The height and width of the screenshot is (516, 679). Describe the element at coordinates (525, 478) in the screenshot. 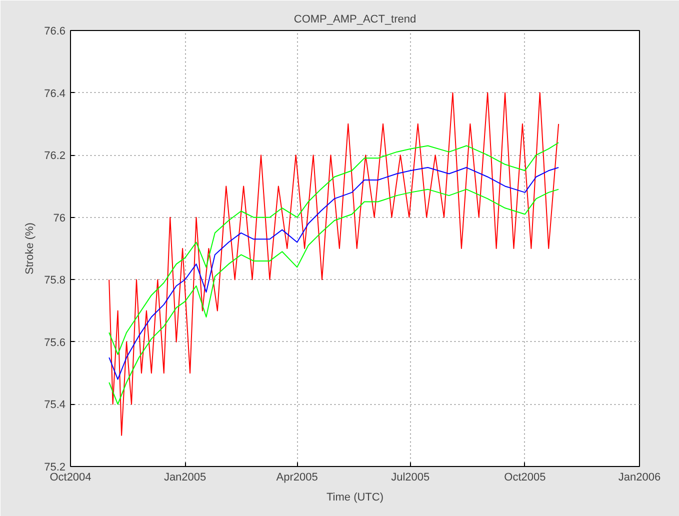

I see `x-tick-label: Oct2005` at that location.